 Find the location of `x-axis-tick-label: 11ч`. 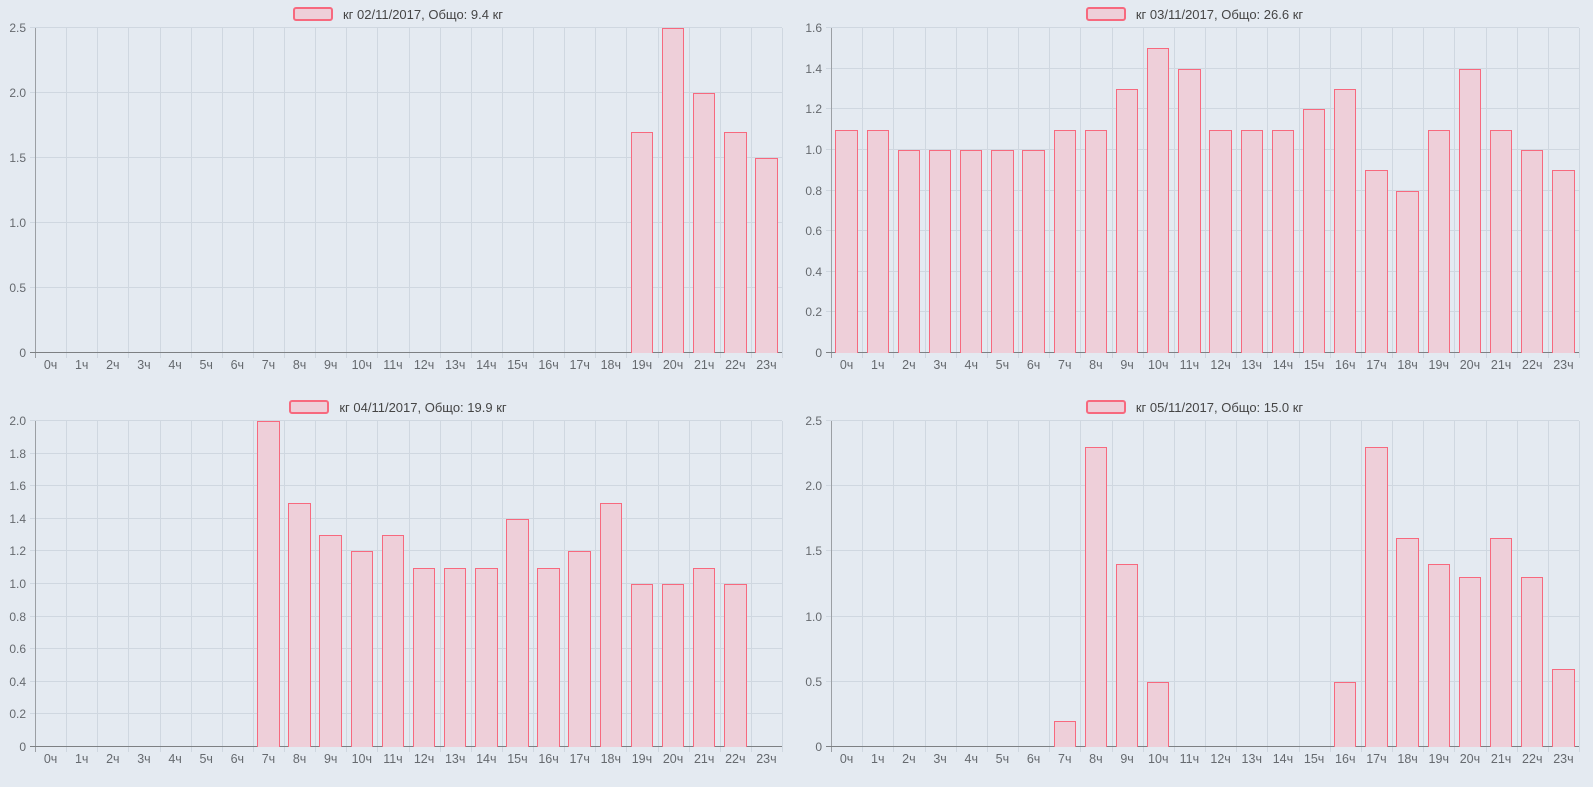

x-axis-tick-label: 11ч is located at coordinates (393, 365).